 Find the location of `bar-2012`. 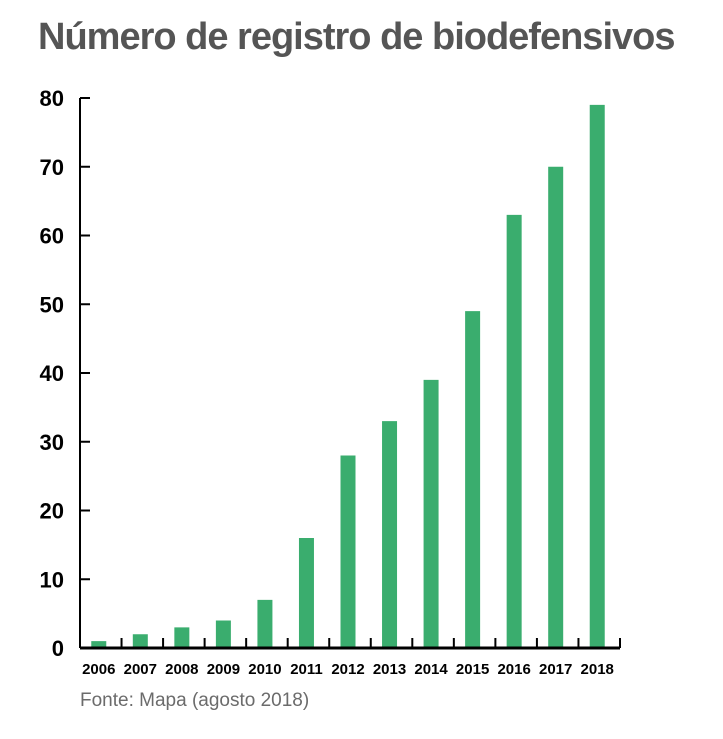

bar-2012 is located at coordinates (348, 551).